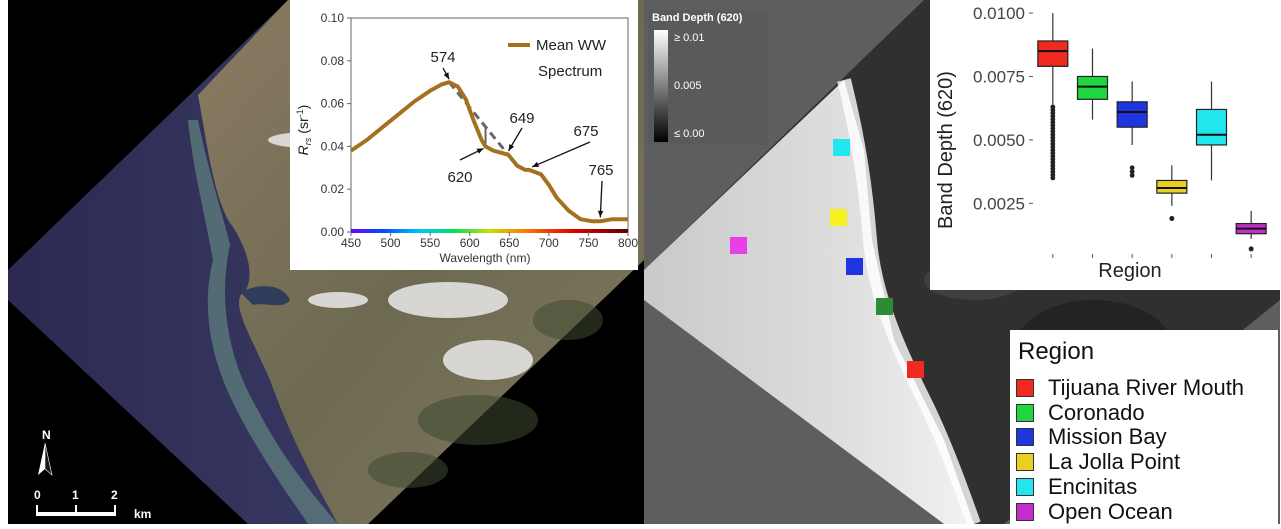 The height and width of the screenshot is (529, 1281). Describe the element at coordinates (1129, 271) in the screenshot. I see `boxplot-x-axis-label: Region` at that location.